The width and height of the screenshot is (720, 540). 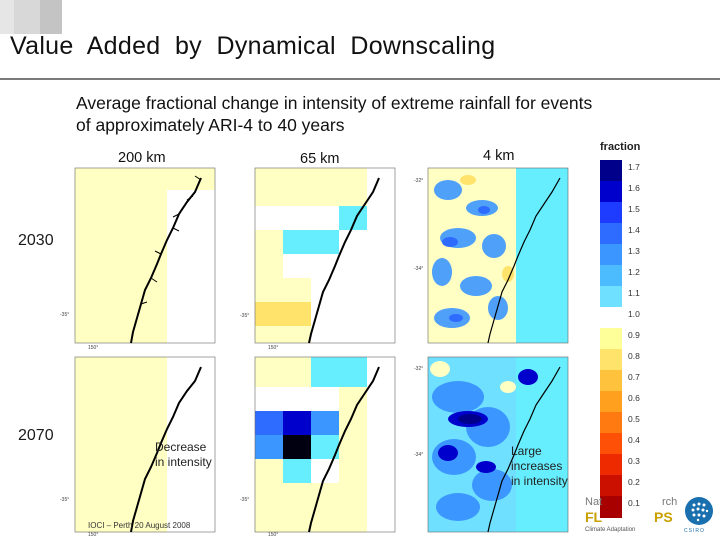 I want to click on colorbar-tick-label: 1.6, so click(x=634, y=188).